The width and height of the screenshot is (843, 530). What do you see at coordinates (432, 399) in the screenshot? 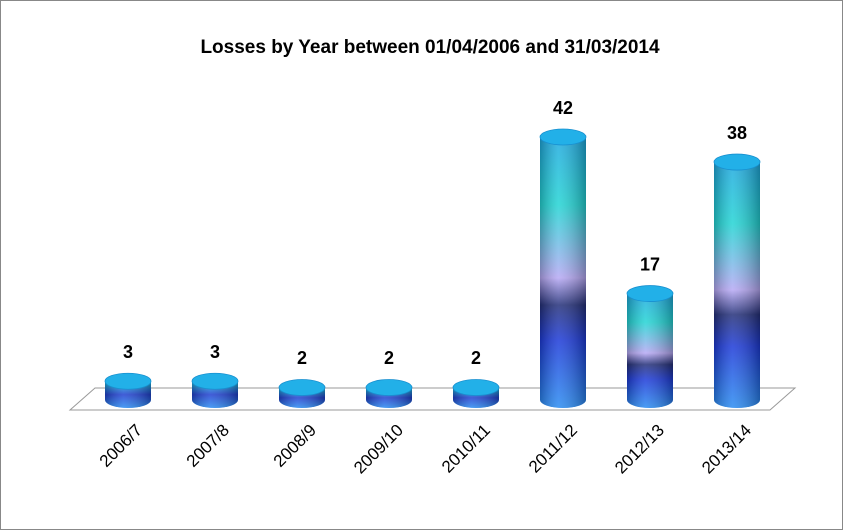
I see `floor` at bounding box center [432, 399].